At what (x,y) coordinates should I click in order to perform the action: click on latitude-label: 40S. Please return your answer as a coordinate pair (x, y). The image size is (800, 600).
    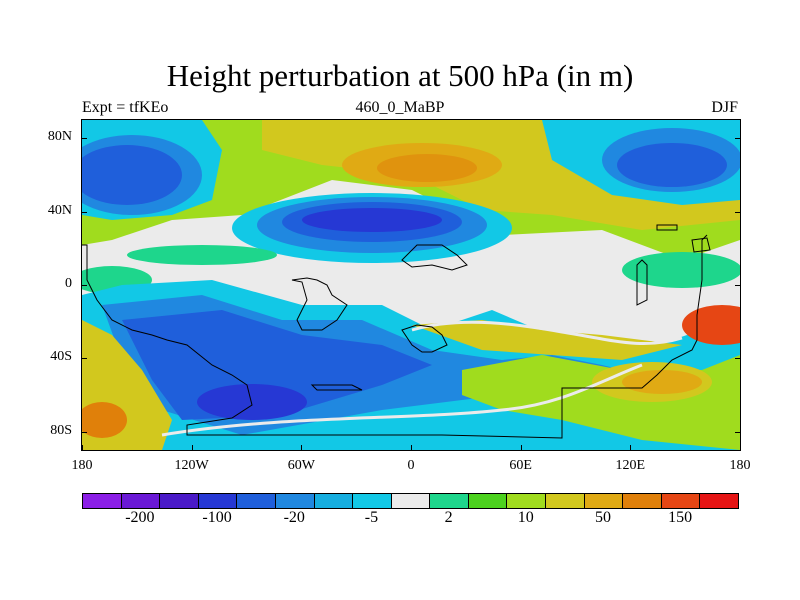
    Looking at the image, I should click on (61, 357).